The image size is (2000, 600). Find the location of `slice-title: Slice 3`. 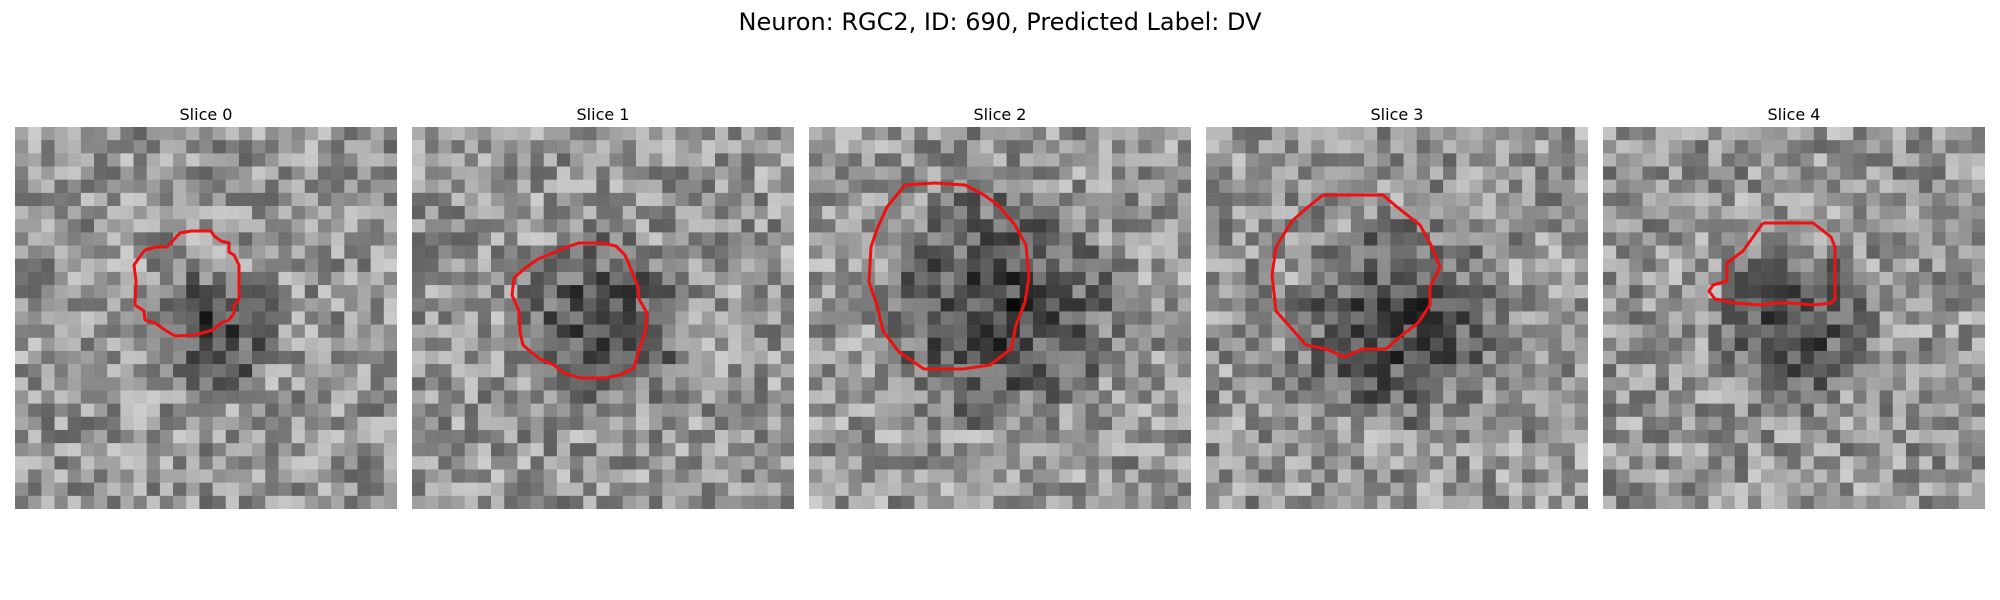

slice-title: Slice 3 is located at coordinates (1397, 114).